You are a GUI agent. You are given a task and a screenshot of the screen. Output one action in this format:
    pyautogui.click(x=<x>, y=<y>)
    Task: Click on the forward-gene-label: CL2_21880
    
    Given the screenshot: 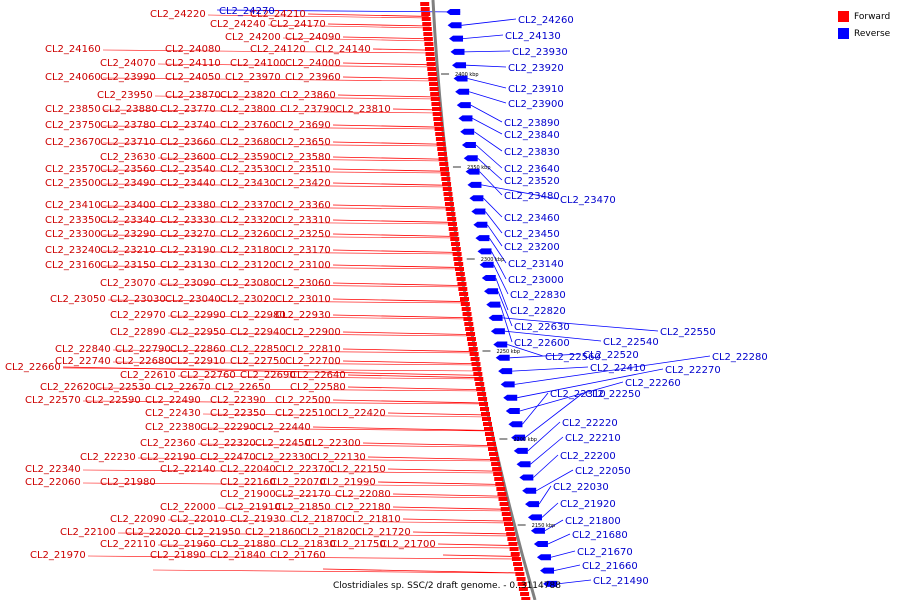 What is the action you would take?
    pyautogui.click(x=248, y=544)
    